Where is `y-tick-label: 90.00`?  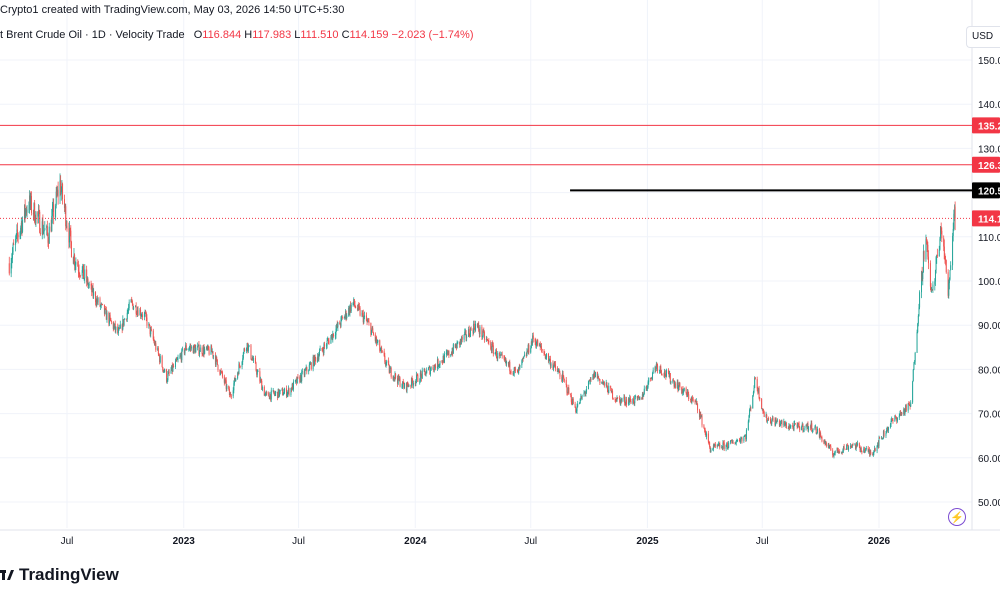
y-tick-label: 90.00 is located at coordinates (989, 326).